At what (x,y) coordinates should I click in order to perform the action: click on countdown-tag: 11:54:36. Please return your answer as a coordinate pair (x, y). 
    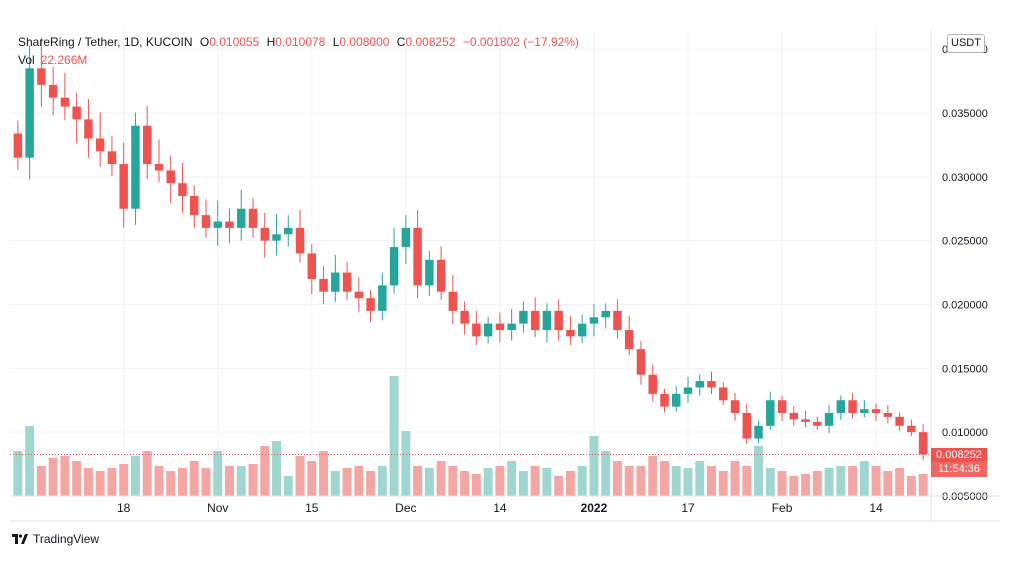
    Looking at the image, I should click on (959, 469).